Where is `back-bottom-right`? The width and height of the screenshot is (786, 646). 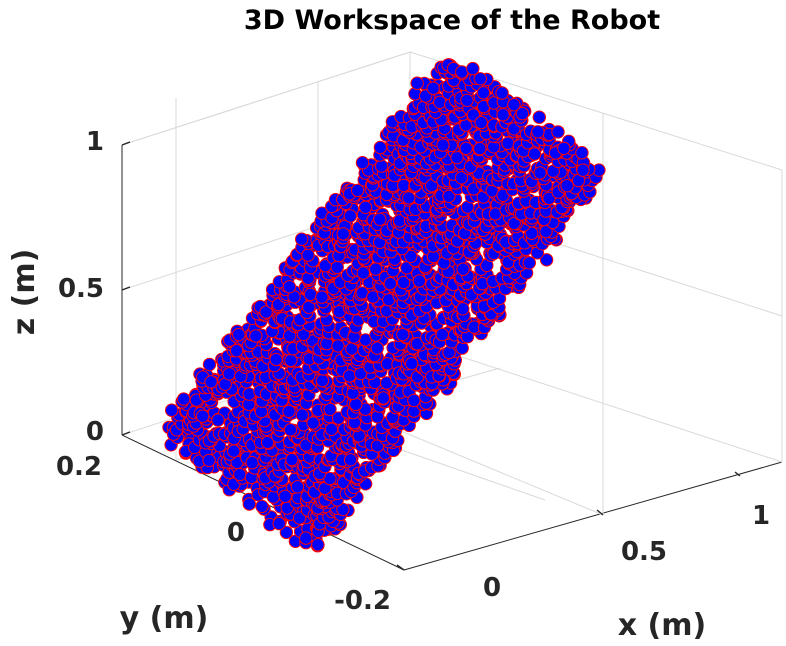
back-bottom-right is located at coordinates (596, 401).